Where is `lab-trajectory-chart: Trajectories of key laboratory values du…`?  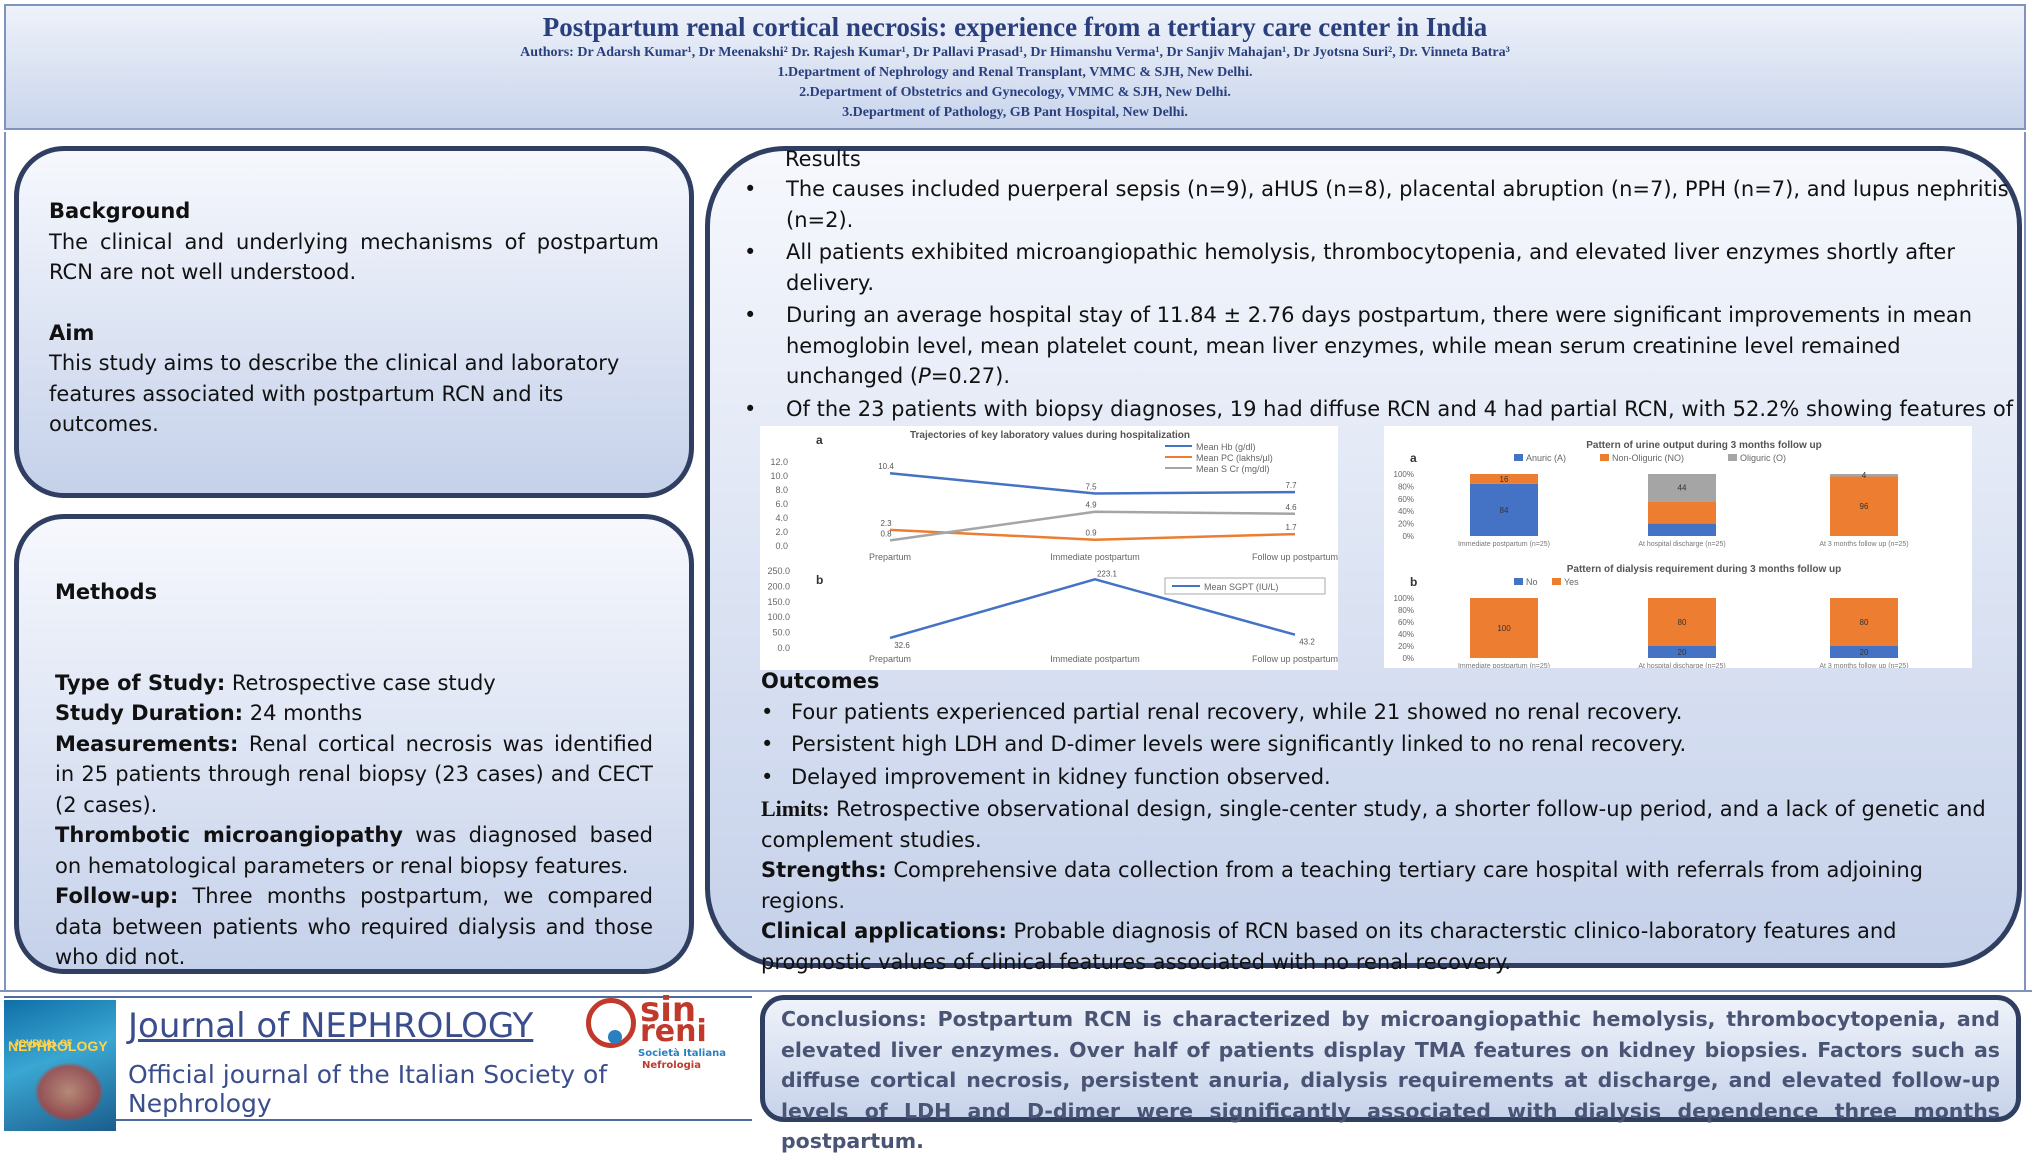 lab-trajectory-chart: Trajectories of key laboratory values du… is located at coordinates (1049, 548).